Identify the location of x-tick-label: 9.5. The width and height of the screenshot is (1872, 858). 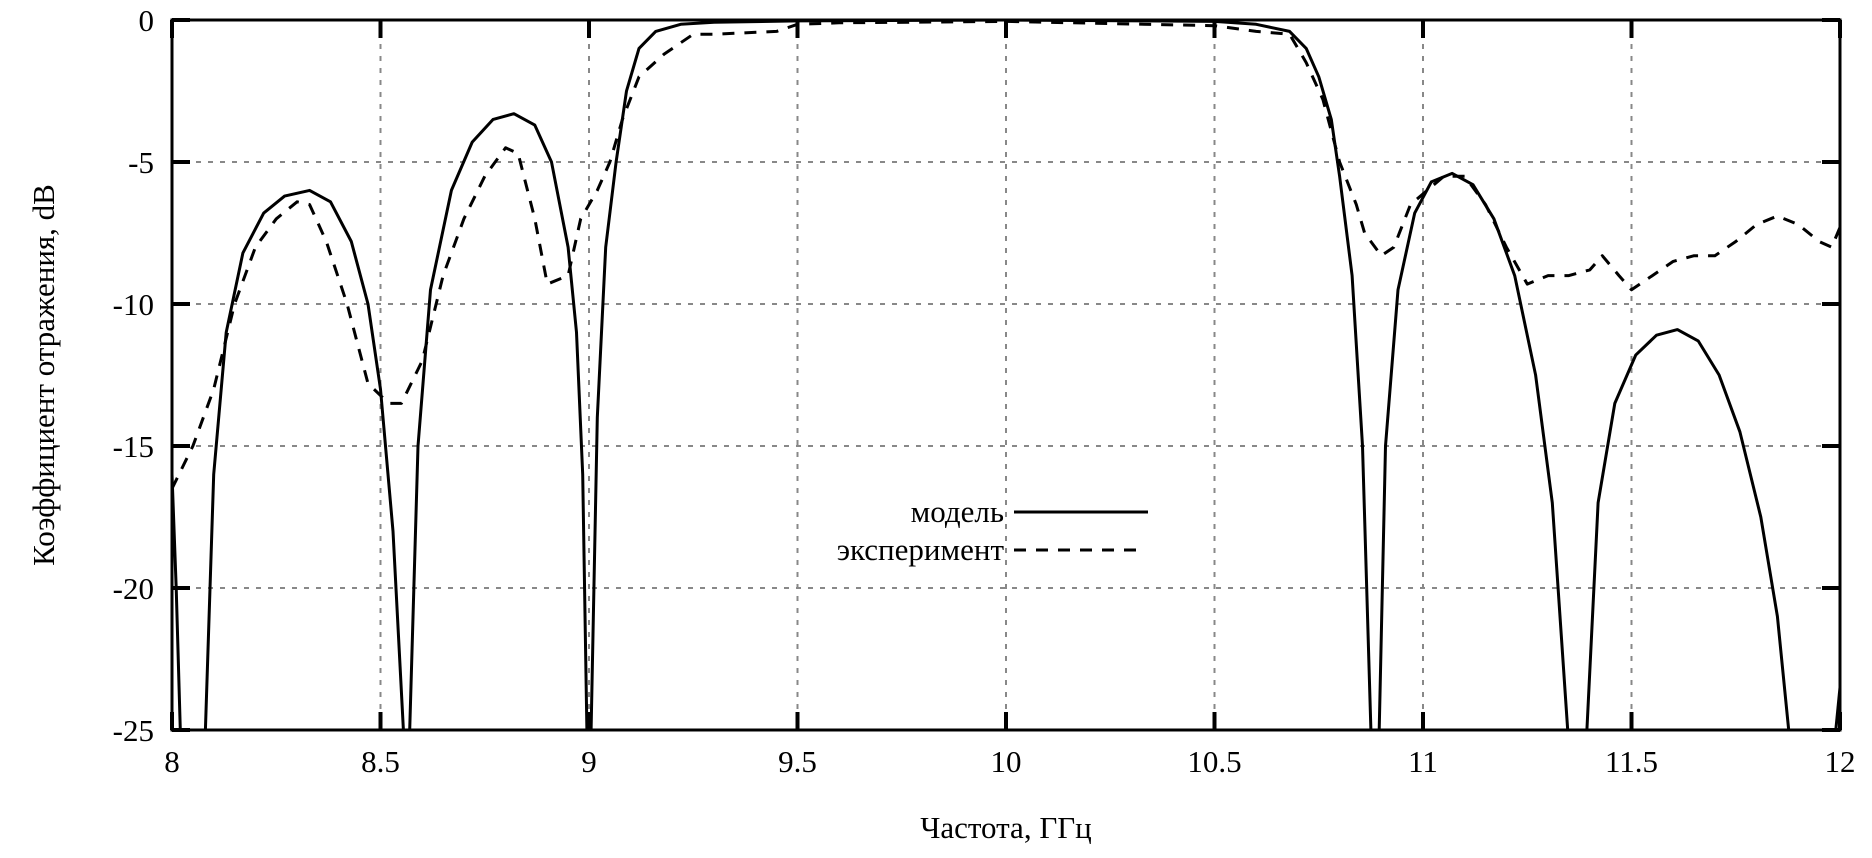
(797, 761).